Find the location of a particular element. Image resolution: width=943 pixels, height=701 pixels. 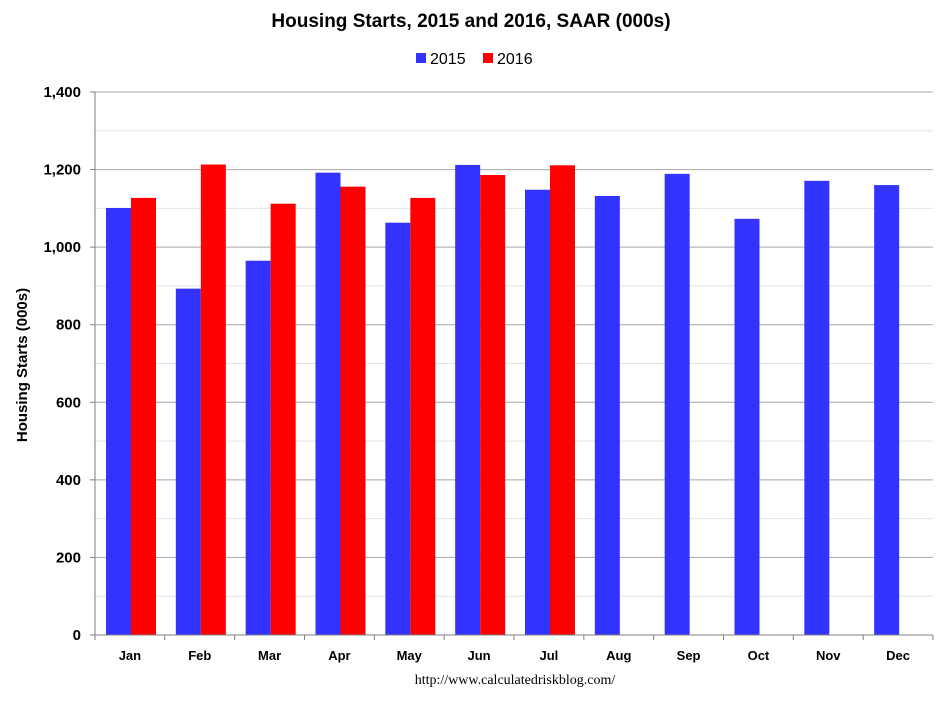

y-tick-labels: 0 200 400 600 800 1,000 1,200 1,400 is located at coordinates (62, 364).